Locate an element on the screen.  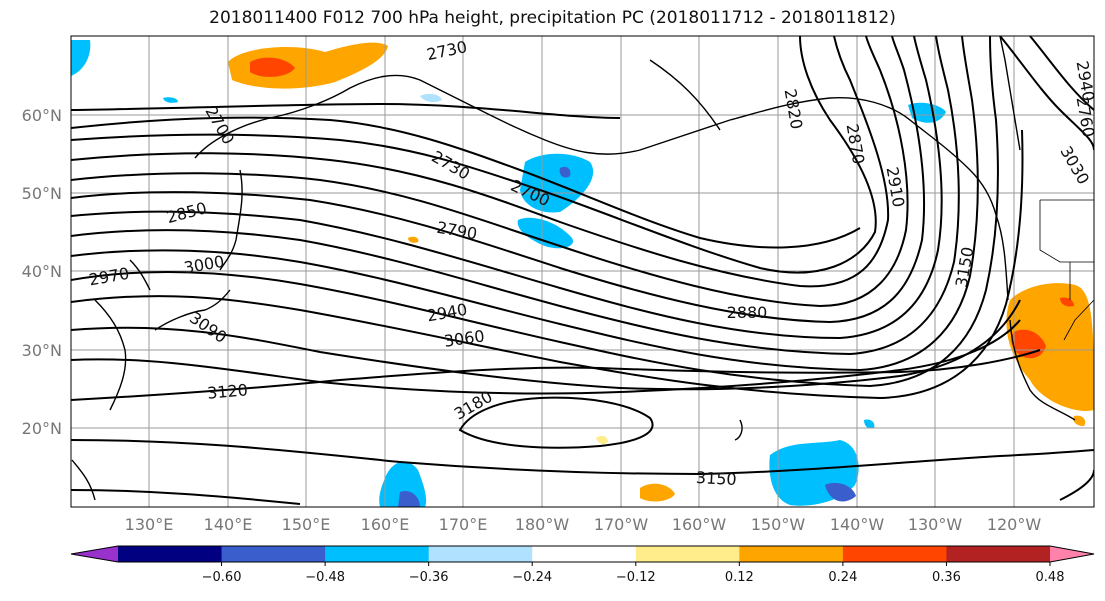
colorbar-tick-label: −0.48 is located at coordinates (325, 577).